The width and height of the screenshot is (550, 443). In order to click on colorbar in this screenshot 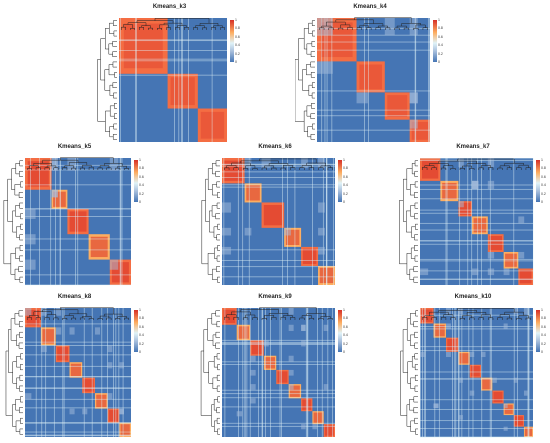, I will do `click(538, 181)`.